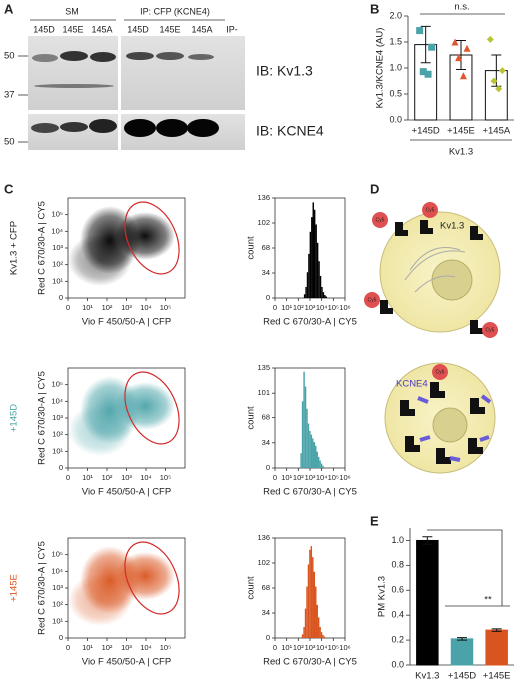 This screenshot has width=520, height=700. Describe the element at coordinates (42, 418) in the screenshot. I see `y-axis-label: Red C 670/30-A | CY5` at that location.